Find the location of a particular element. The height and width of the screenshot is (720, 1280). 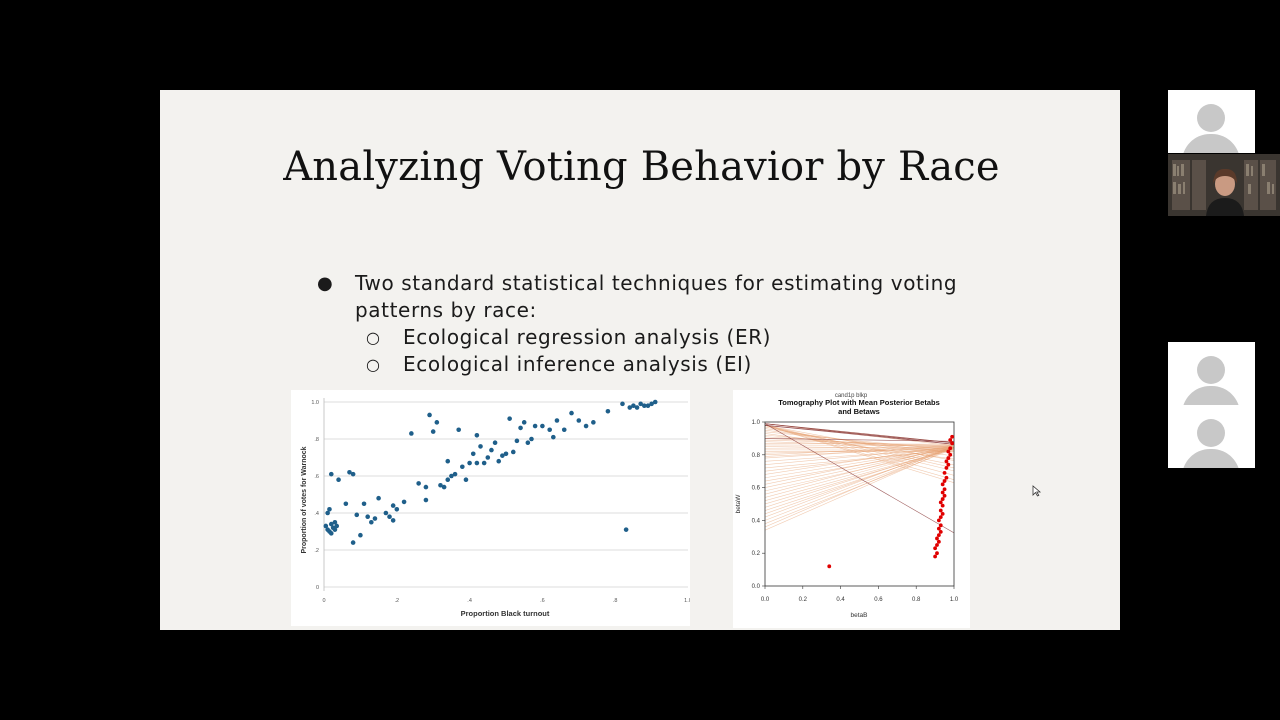

sub-bullet-text: Ecological regression analysis (ER) is located at coordinates (587, 337).